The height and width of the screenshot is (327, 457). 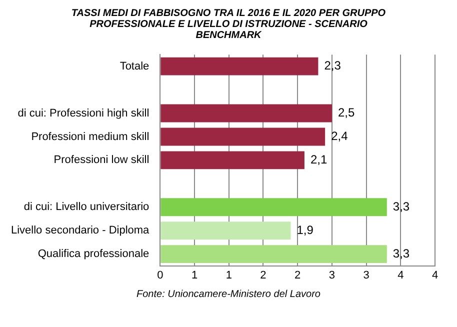 I want to click on y-tick-label: Qualifica professionale, so click(x=94, y=254).